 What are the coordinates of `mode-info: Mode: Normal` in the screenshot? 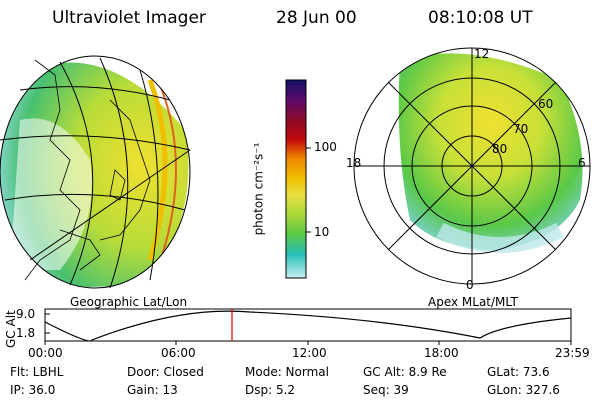 It's located at (287, 372).